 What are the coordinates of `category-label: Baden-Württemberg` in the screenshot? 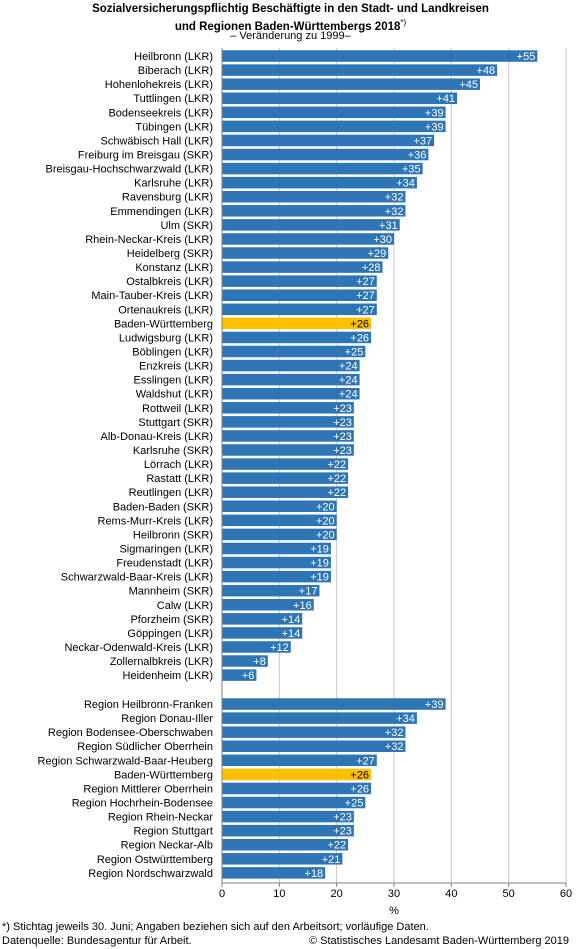 It's located at (163, 775).